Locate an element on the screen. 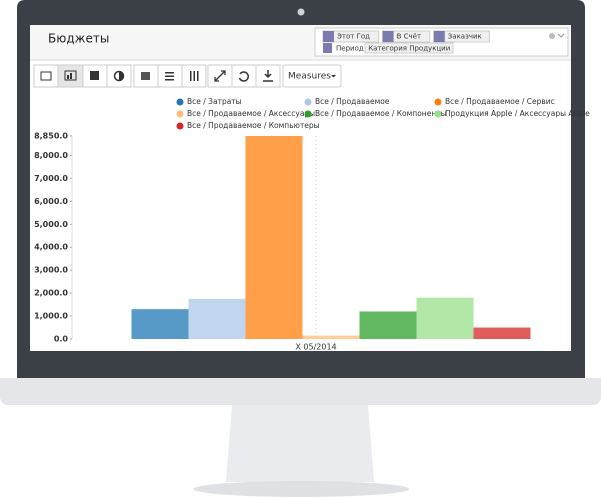  legend-label: Продукция Apple / Аксессуары Apple is located at coordinates (517, 113).